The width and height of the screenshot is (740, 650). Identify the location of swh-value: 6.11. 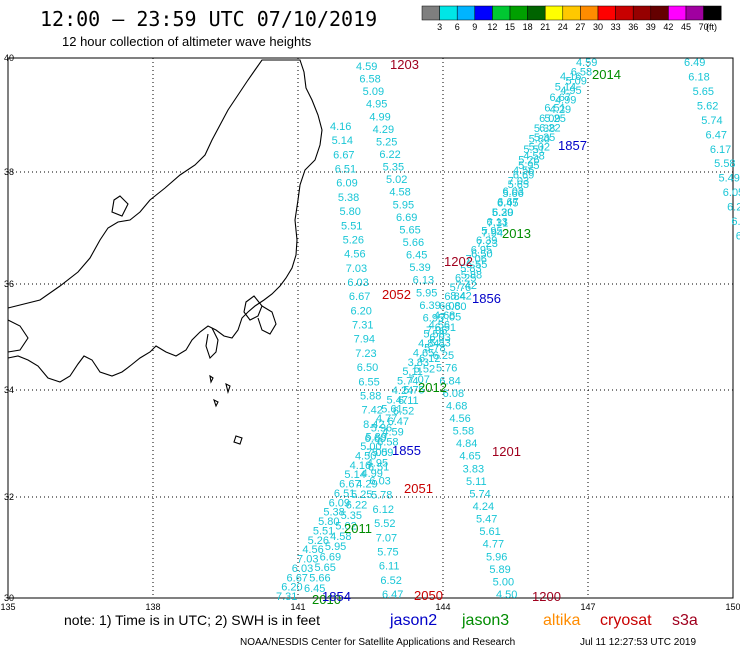
(389, 567).